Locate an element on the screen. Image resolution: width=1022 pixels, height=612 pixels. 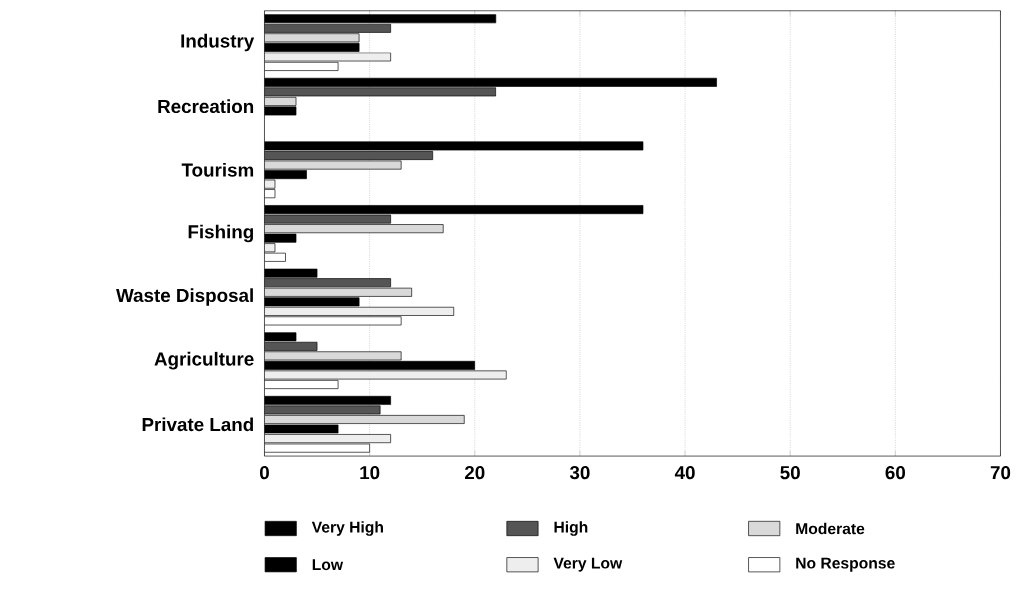
x-tick-label: 70 is located at coordinates (1000, 473).